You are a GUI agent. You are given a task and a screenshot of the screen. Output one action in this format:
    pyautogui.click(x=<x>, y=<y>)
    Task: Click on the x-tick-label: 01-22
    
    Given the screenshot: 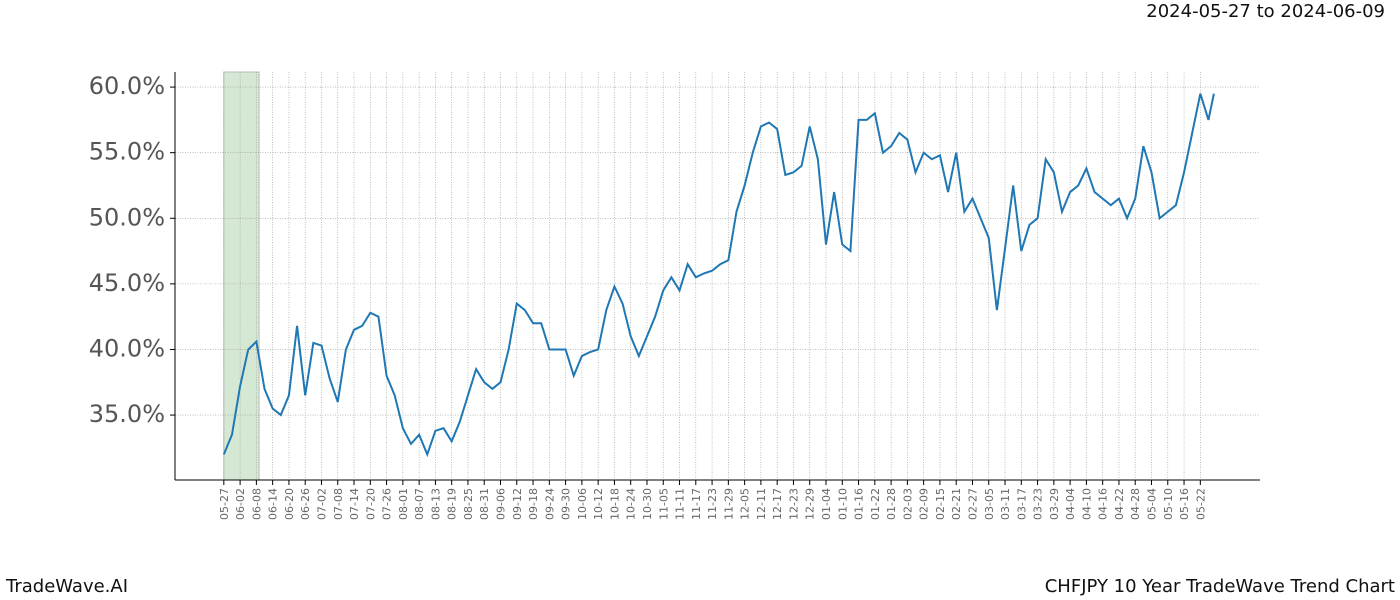 What is the action you would take?
    pyautogui.click(x=875, y=504)
    